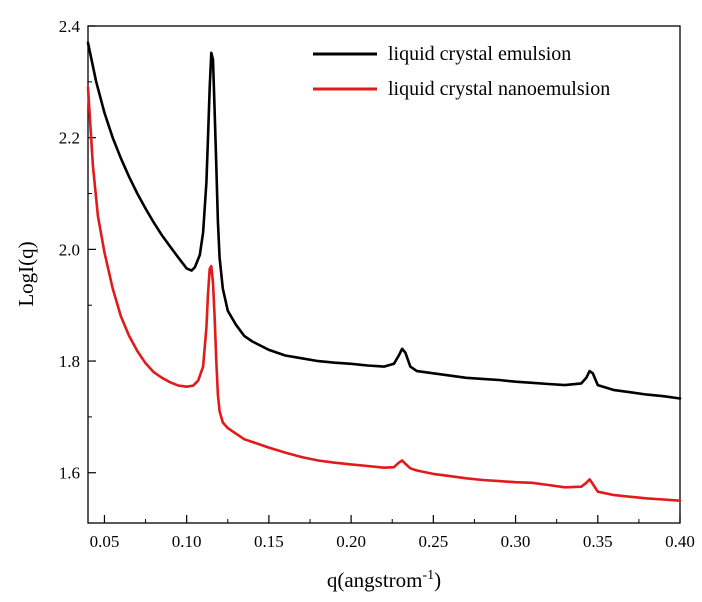 The image size is (702, 602). I want to click on x-tick-label-3: 0.20, so click(351, 541).